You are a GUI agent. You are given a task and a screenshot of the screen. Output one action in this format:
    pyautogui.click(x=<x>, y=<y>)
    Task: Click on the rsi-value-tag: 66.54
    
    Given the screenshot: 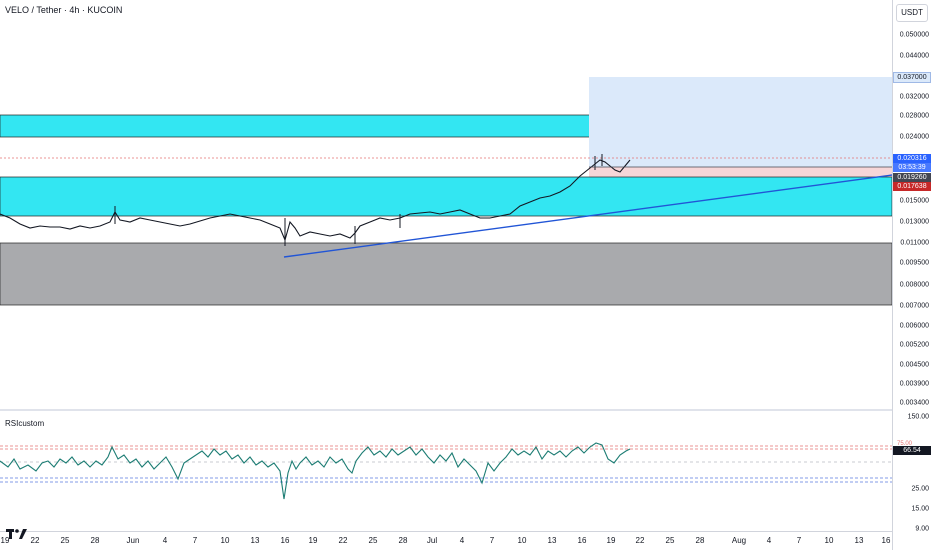 What is the action you would take?
    pyautogui.click(x=912, y=450)
    